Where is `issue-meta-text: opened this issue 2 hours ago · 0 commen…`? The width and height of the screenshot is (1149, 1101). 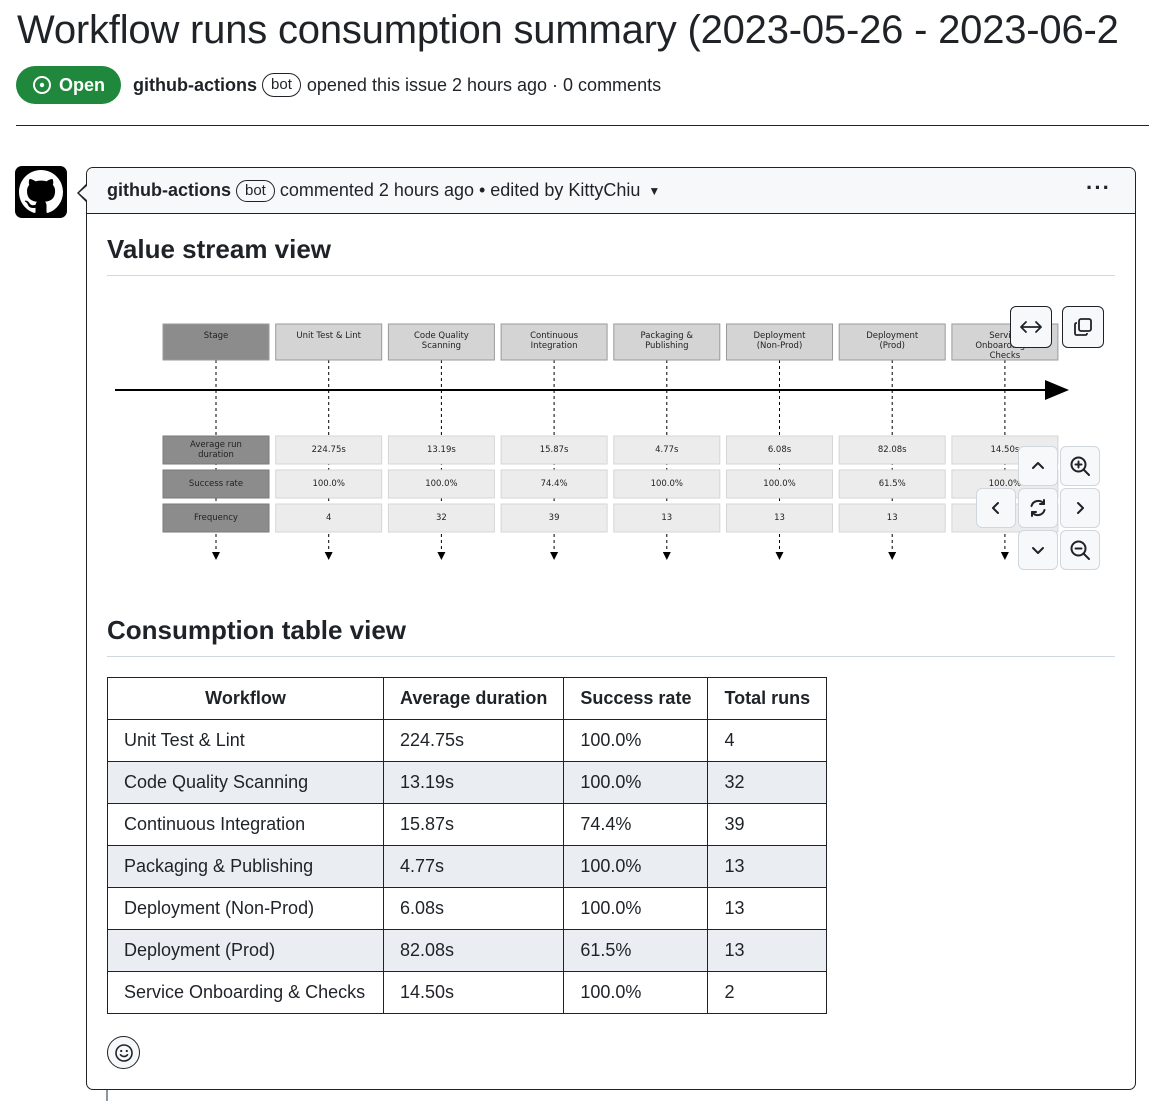
issue-meta-text: opened this issue 2 hours ago · 0 commen… is located at coordinates (484, 84).